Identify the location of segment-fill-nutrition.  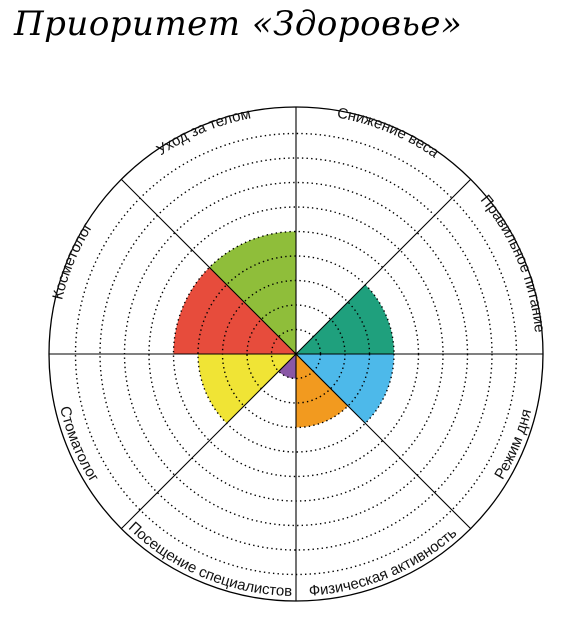
(345, 319).